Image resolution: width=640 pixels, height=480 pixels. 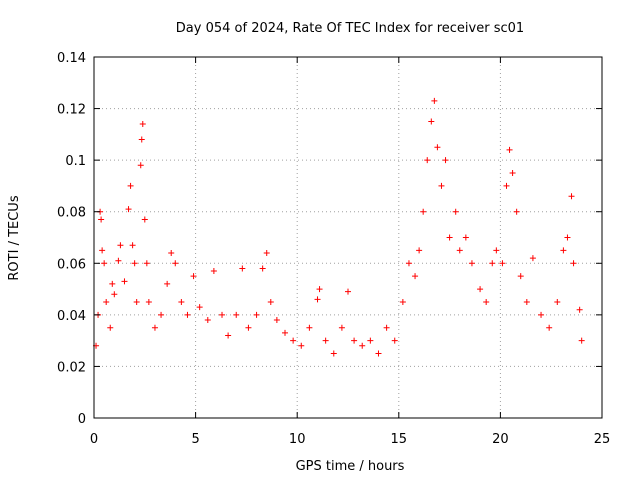 I want to click on y-tick-label: 0.12, so click(x=71, y=110).